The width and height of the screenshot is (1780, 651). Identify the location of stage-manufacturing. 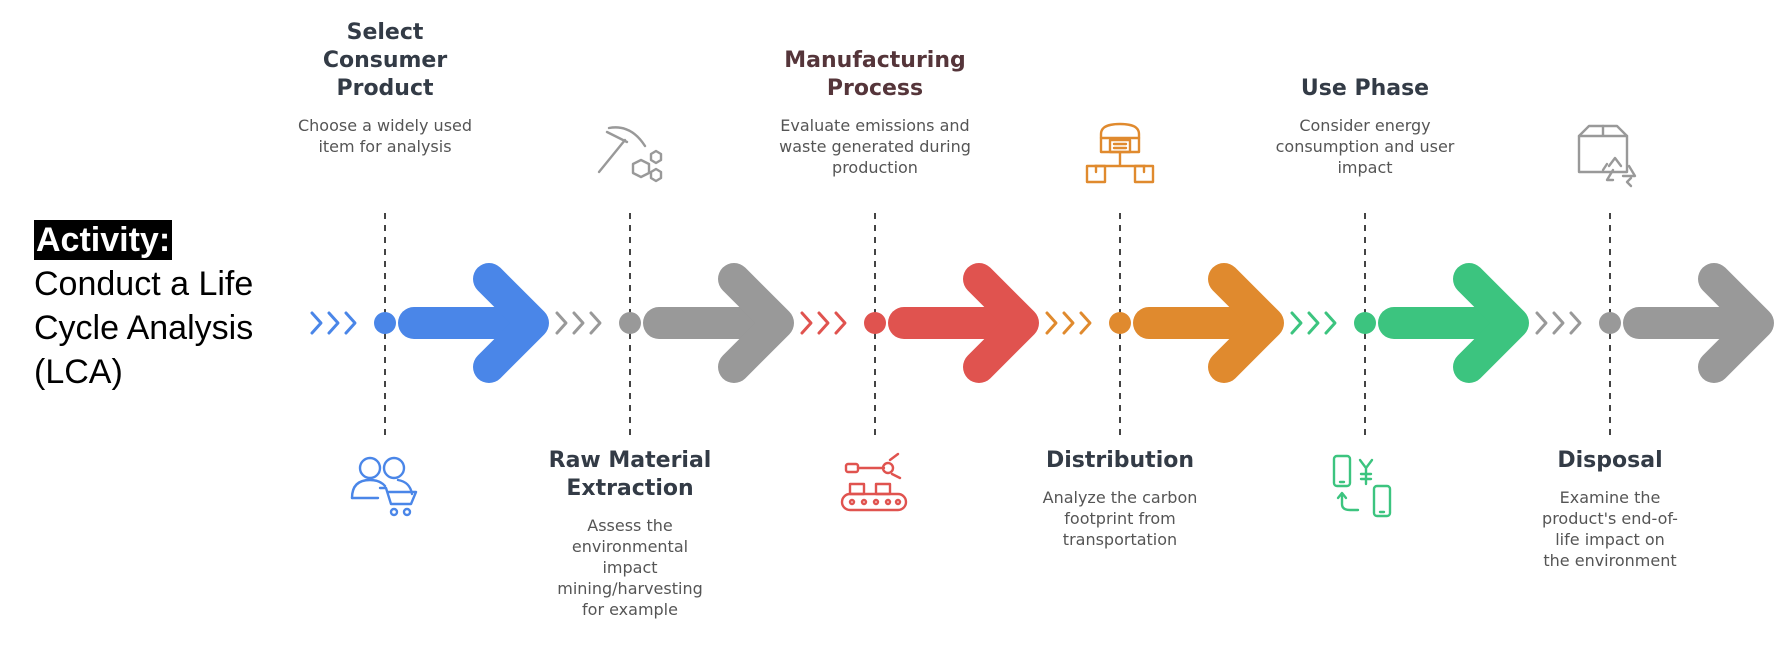
(919, 324).